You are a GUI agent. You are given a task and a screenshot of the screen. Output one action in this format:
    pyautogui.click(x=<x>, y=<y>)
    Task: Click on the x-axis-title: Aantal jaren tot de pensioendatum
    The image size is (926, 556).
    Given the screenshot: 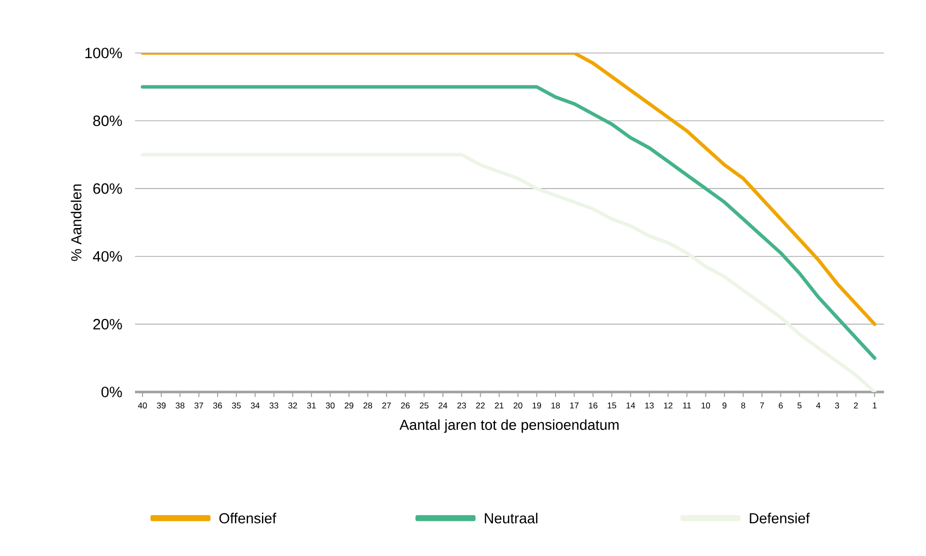 What is the action you would take?
    pyautogui.click(x=509, y=426)
    